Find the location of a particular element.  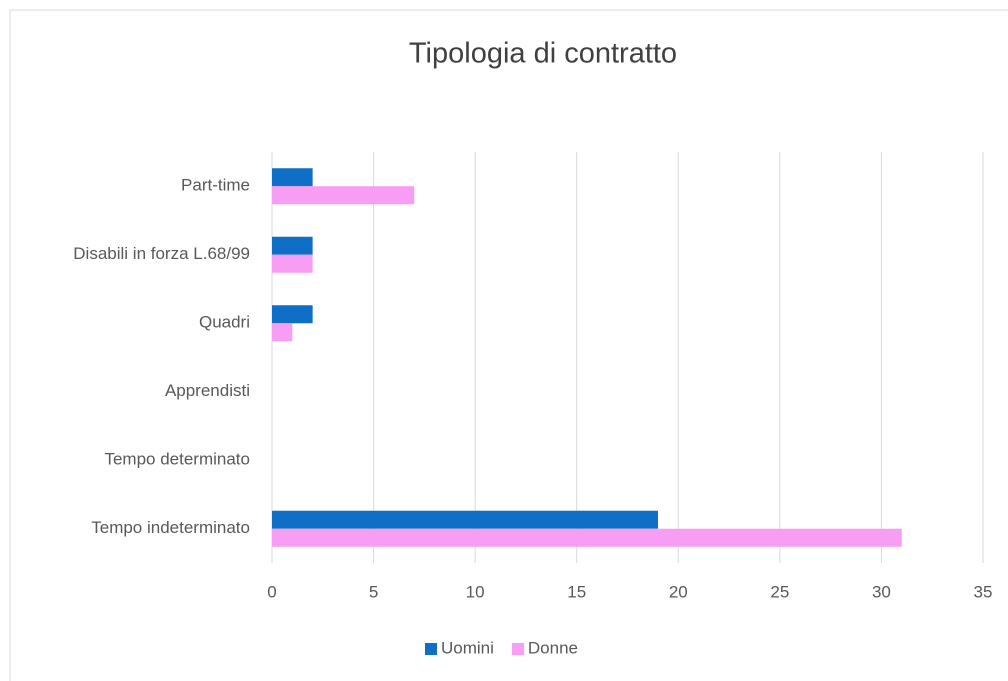

legend-label: Donne is located at coordinates (553, 647).